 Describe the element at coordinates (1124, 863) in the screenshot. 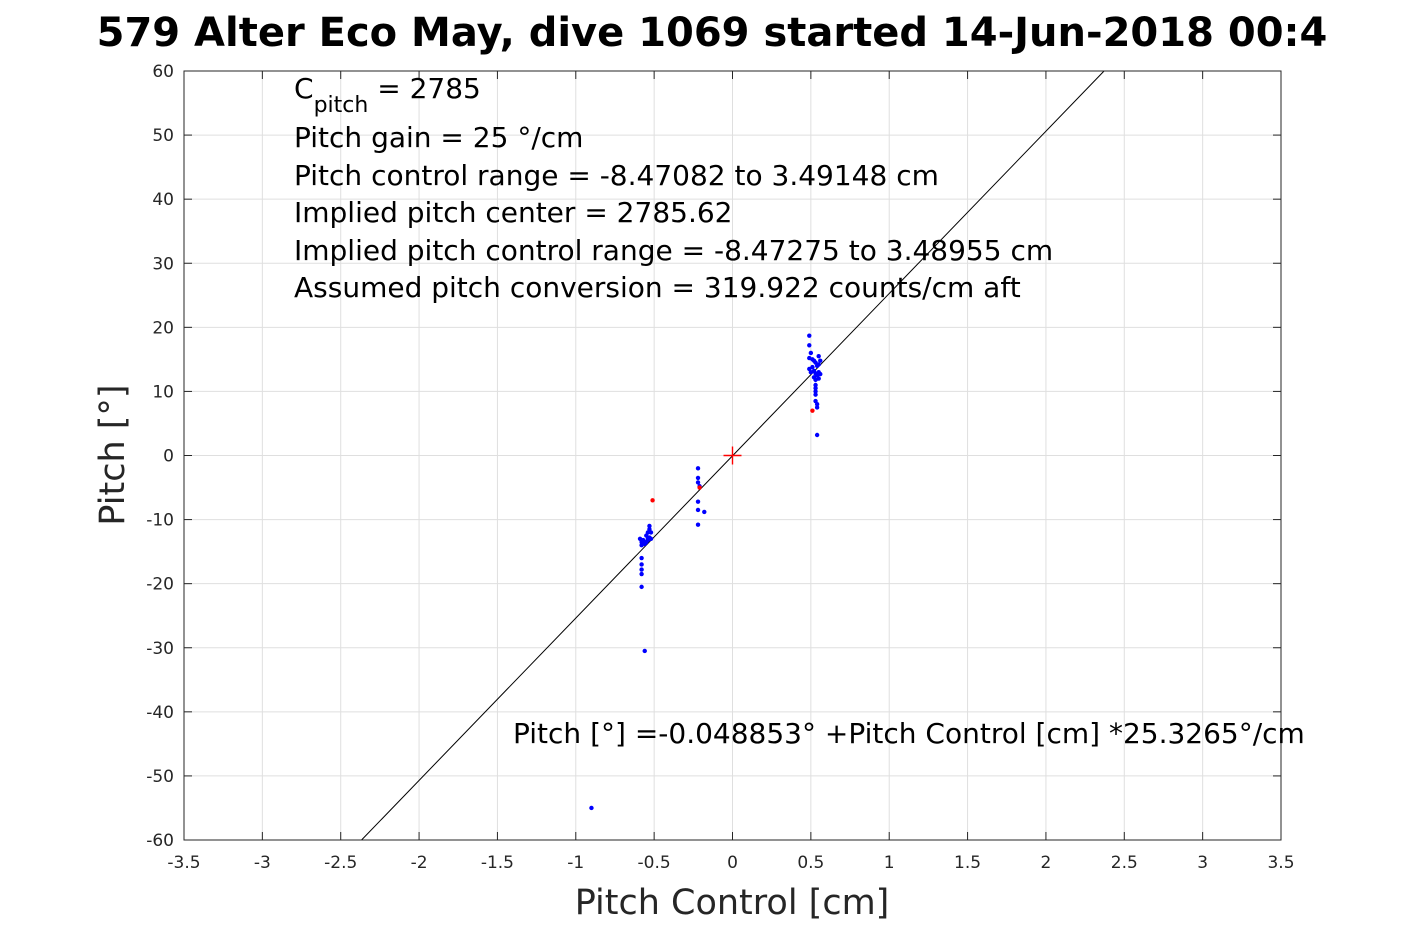

I see `x-tick-label: 2.5` at that location.